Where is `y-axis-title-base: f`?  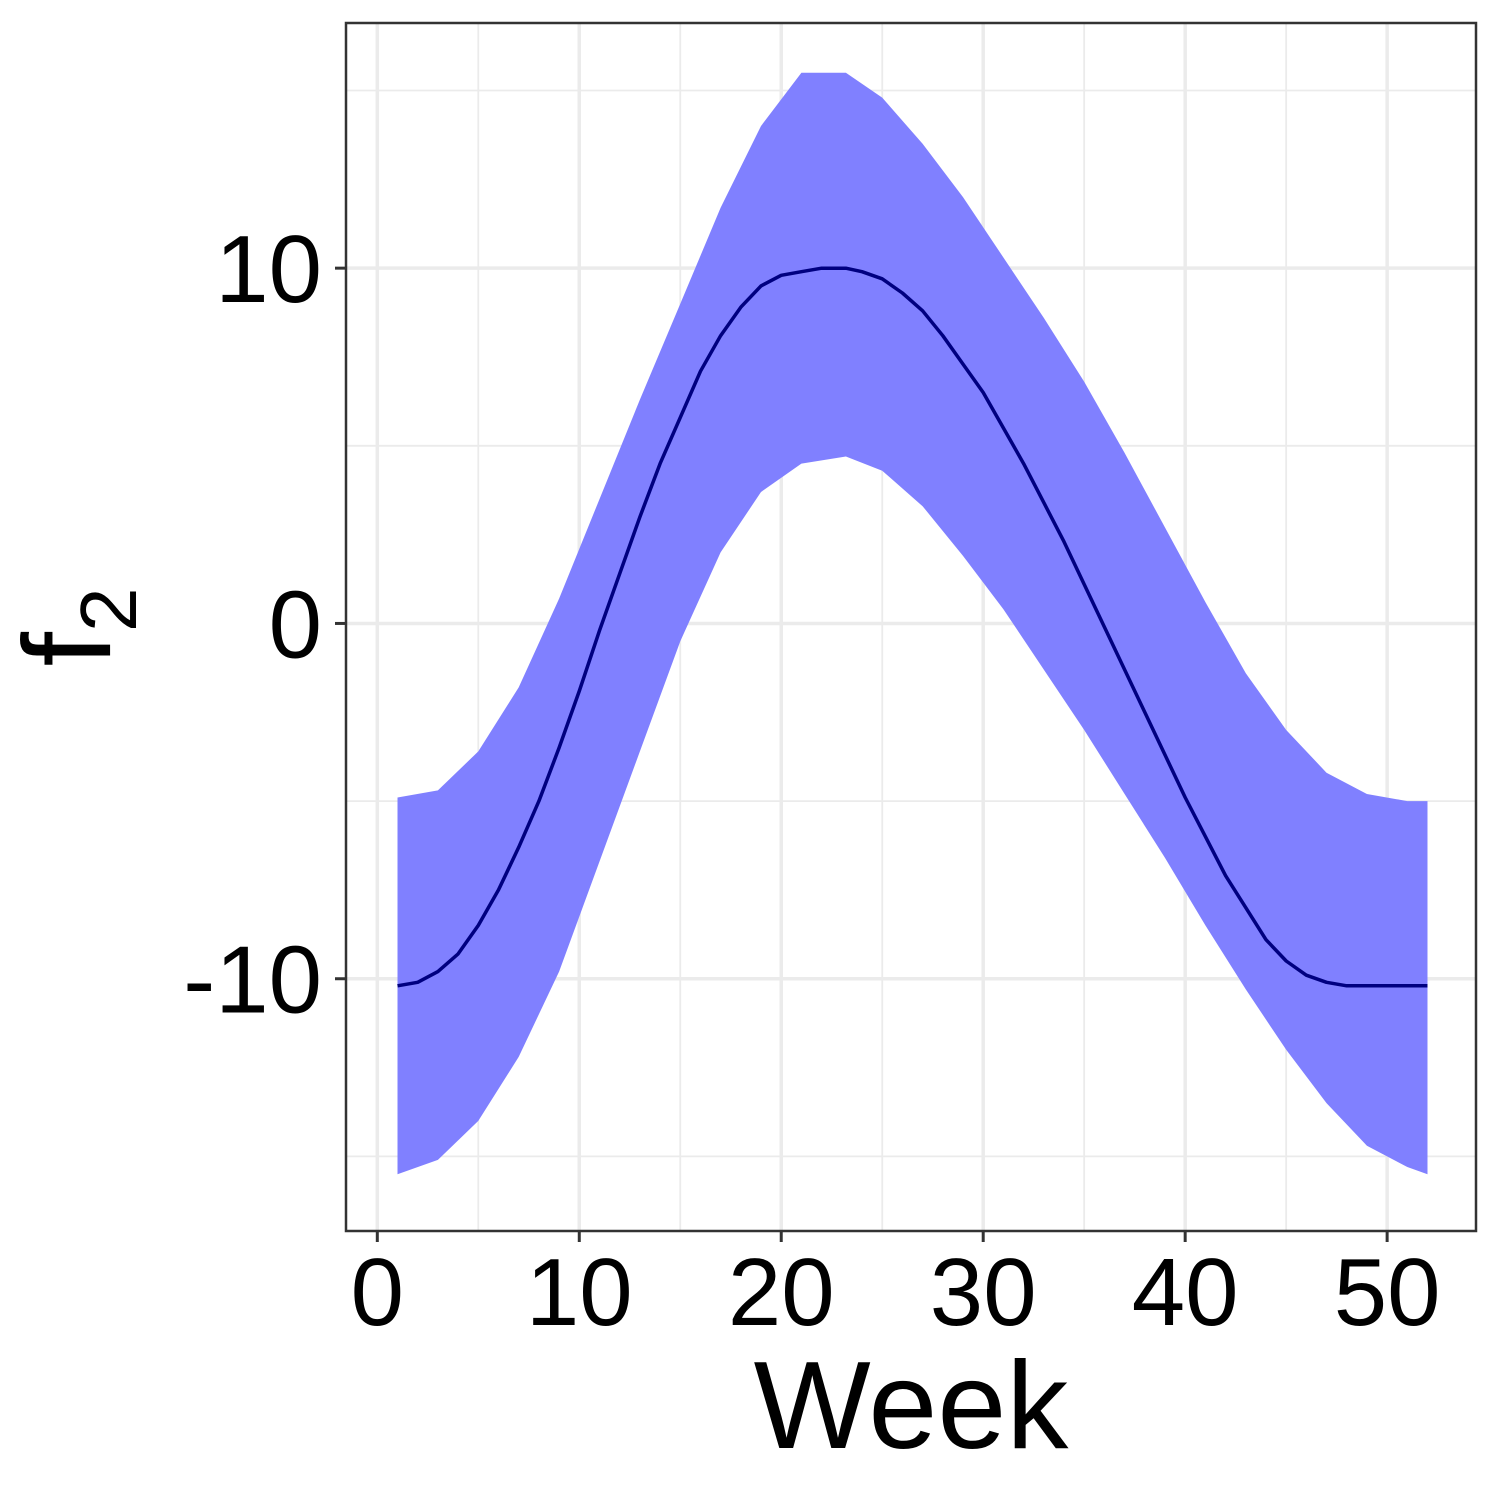
y-axis-title-base: f is located at coordinates (68, 648).